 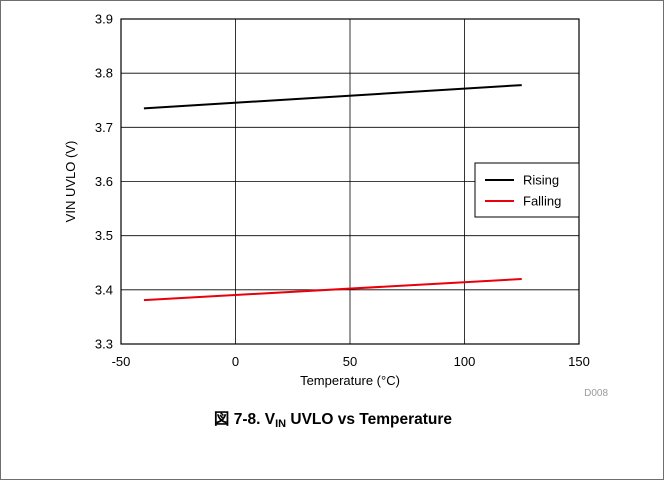 I want to click on y-tick-label: 3.3, so click(x=104, y=344).